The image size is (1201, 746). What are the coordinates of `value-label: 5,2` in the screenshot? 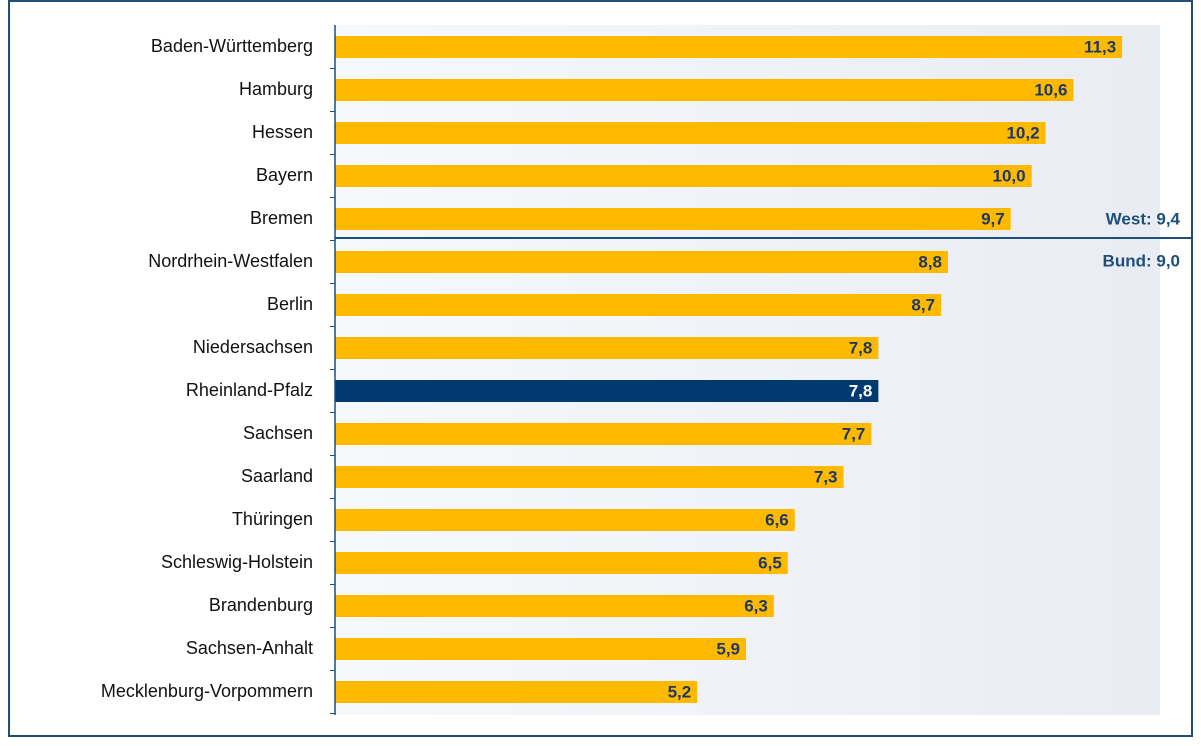 It's located at (680, 691).